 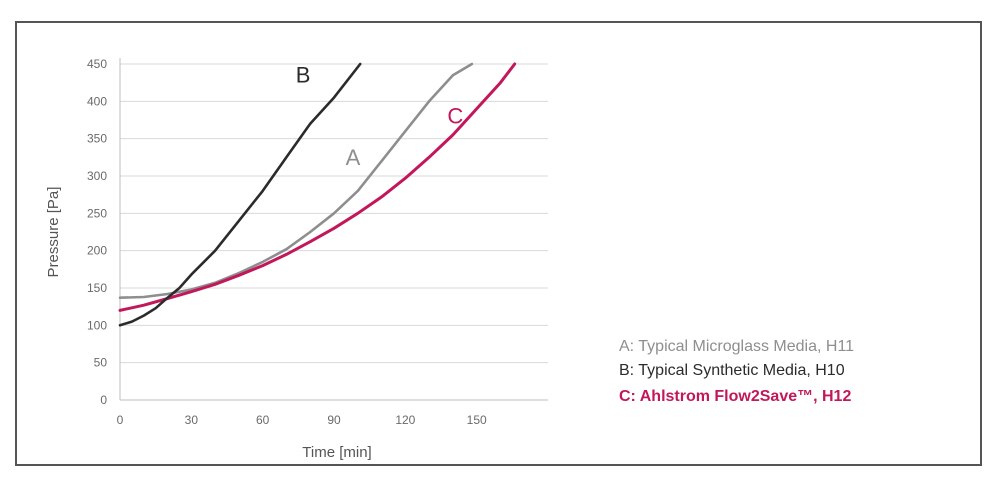 I want to click on y-tick-label: 200, so click(x=97, y=251).